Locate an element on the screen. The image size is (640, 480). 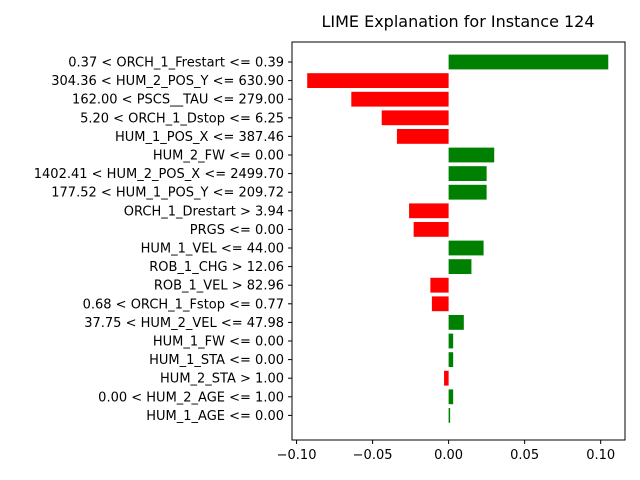
category-label-18: 0.00 < HUM_2_AGE <= 1.00 is located at coordinates (191, 397).